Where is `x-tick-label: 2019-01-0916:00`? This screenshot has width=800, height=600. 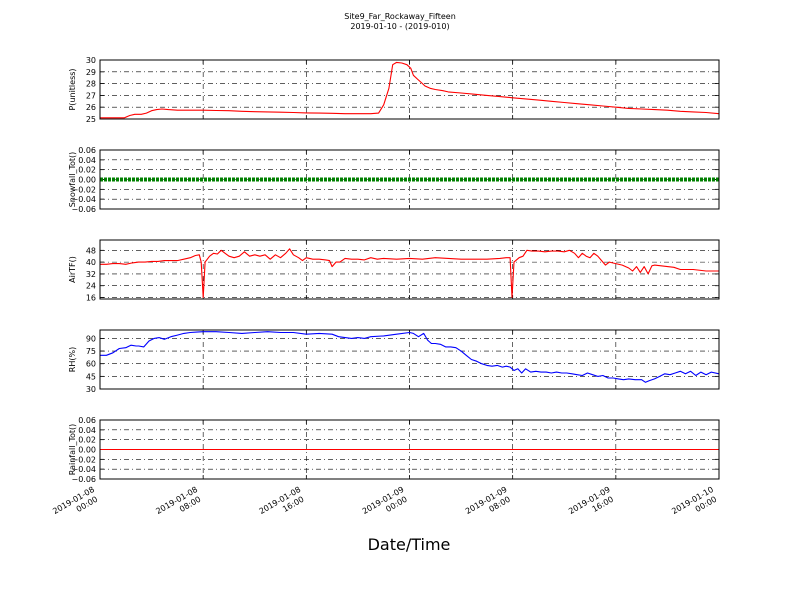 x-tick-label: 2019-01-0916:00 is located at coordinates (592, 505).